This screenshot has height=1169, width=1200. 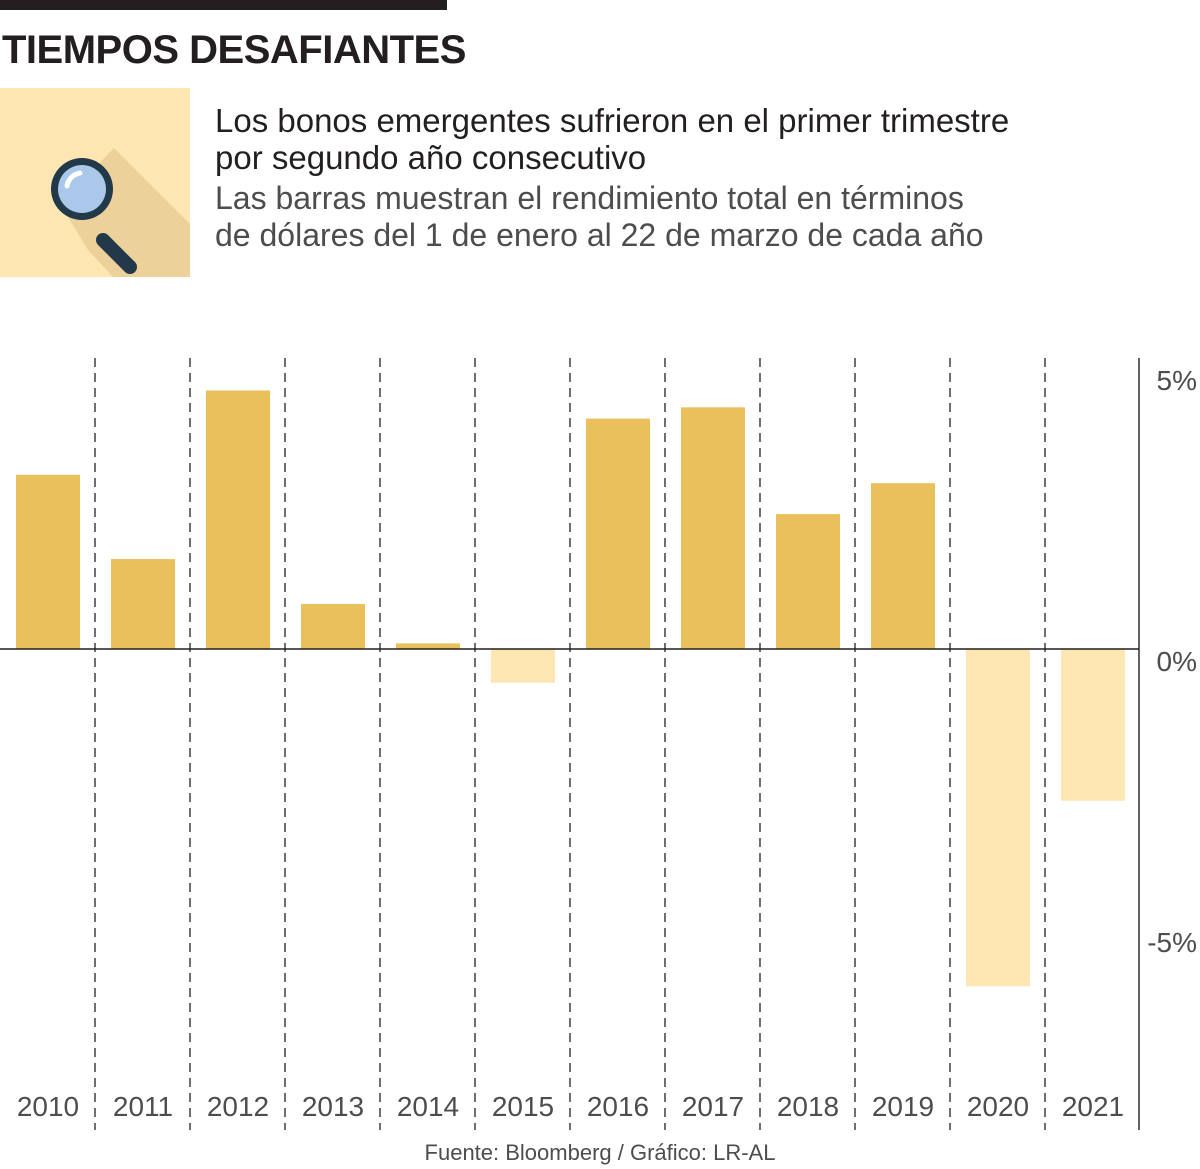 I want to click on bar-2010, so click(x=48, y=561).